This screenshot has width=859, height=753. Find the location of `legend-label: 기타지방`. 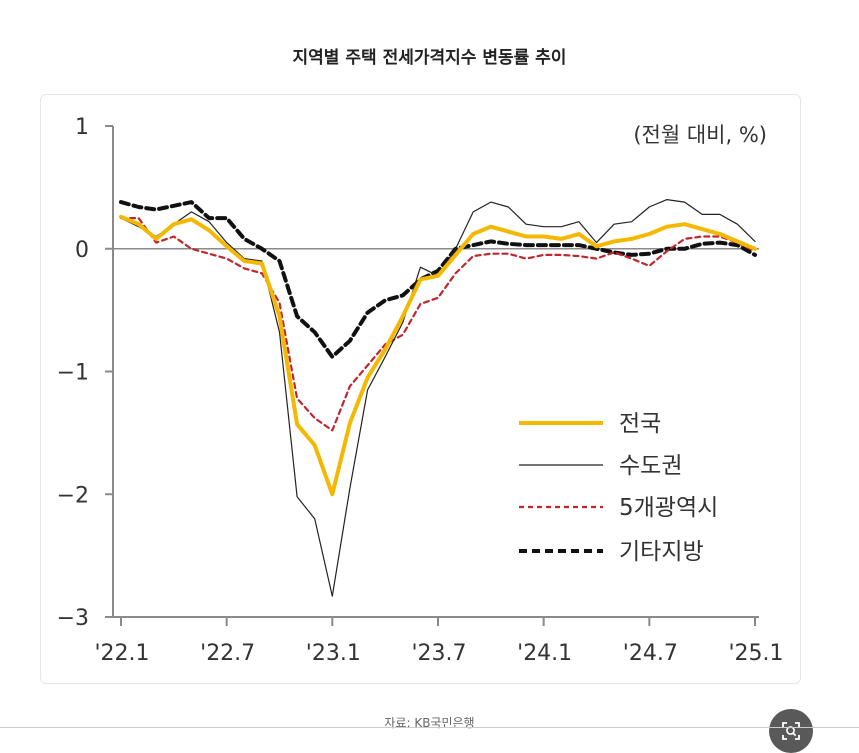

legend-label: 기타지방 is located at coordinates (661, 552).